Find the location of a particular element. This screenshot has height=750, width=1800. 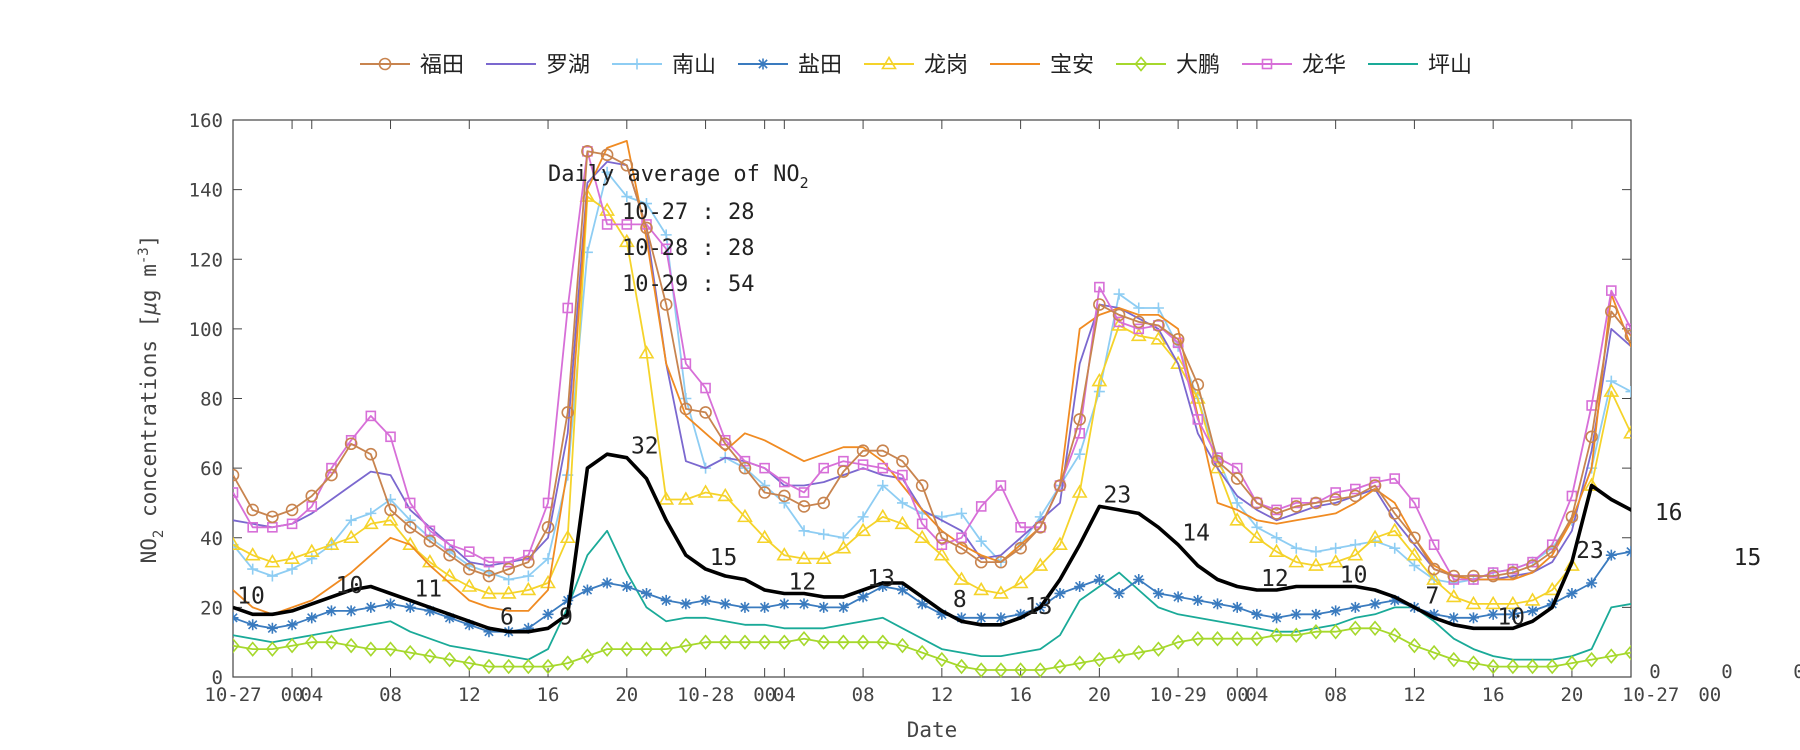

average-label: 13 is located at coordinates (881, 579).